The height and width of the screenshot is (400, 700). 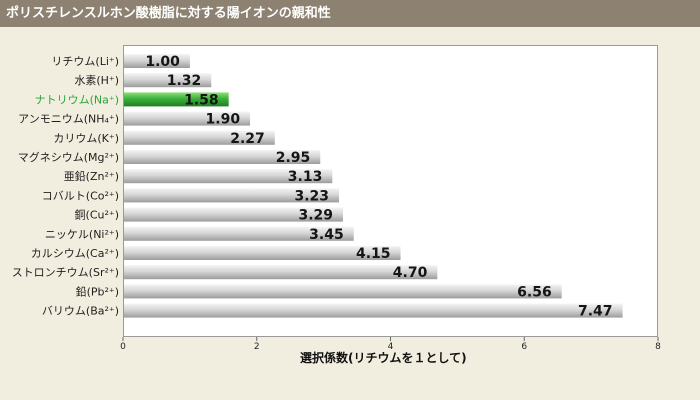 What do you see at coordinates (315, 216) in the screenshot?
I see `data-label: 3.29` at bounding box center [315, 216].